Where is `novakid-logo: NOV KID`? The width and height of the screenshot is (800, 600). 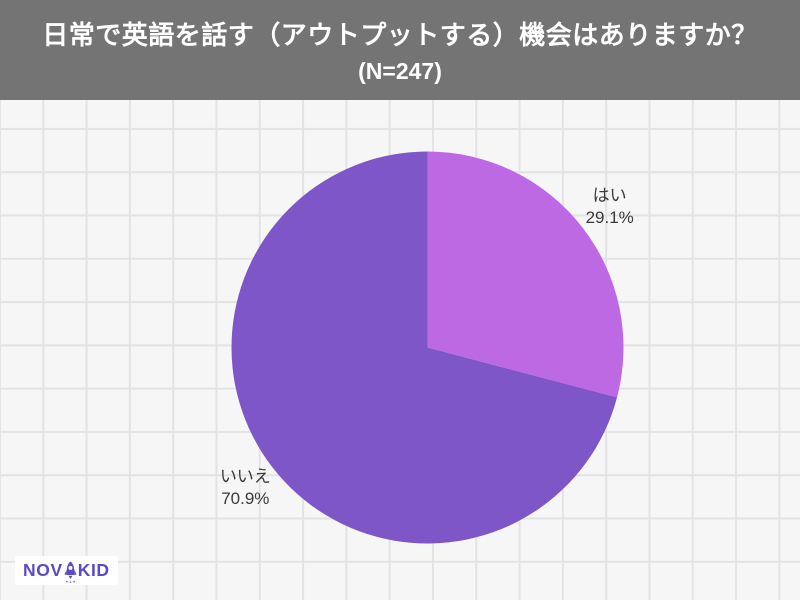 novakid-logo: NOV KID is located at coordinates (66, 570).